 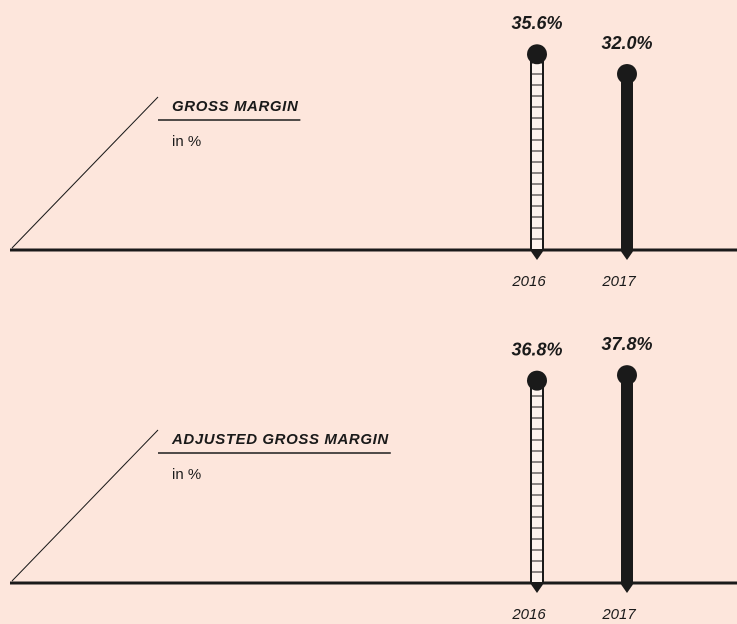 I want to click on value-label: 35.6%, so click(x=536, y=23).